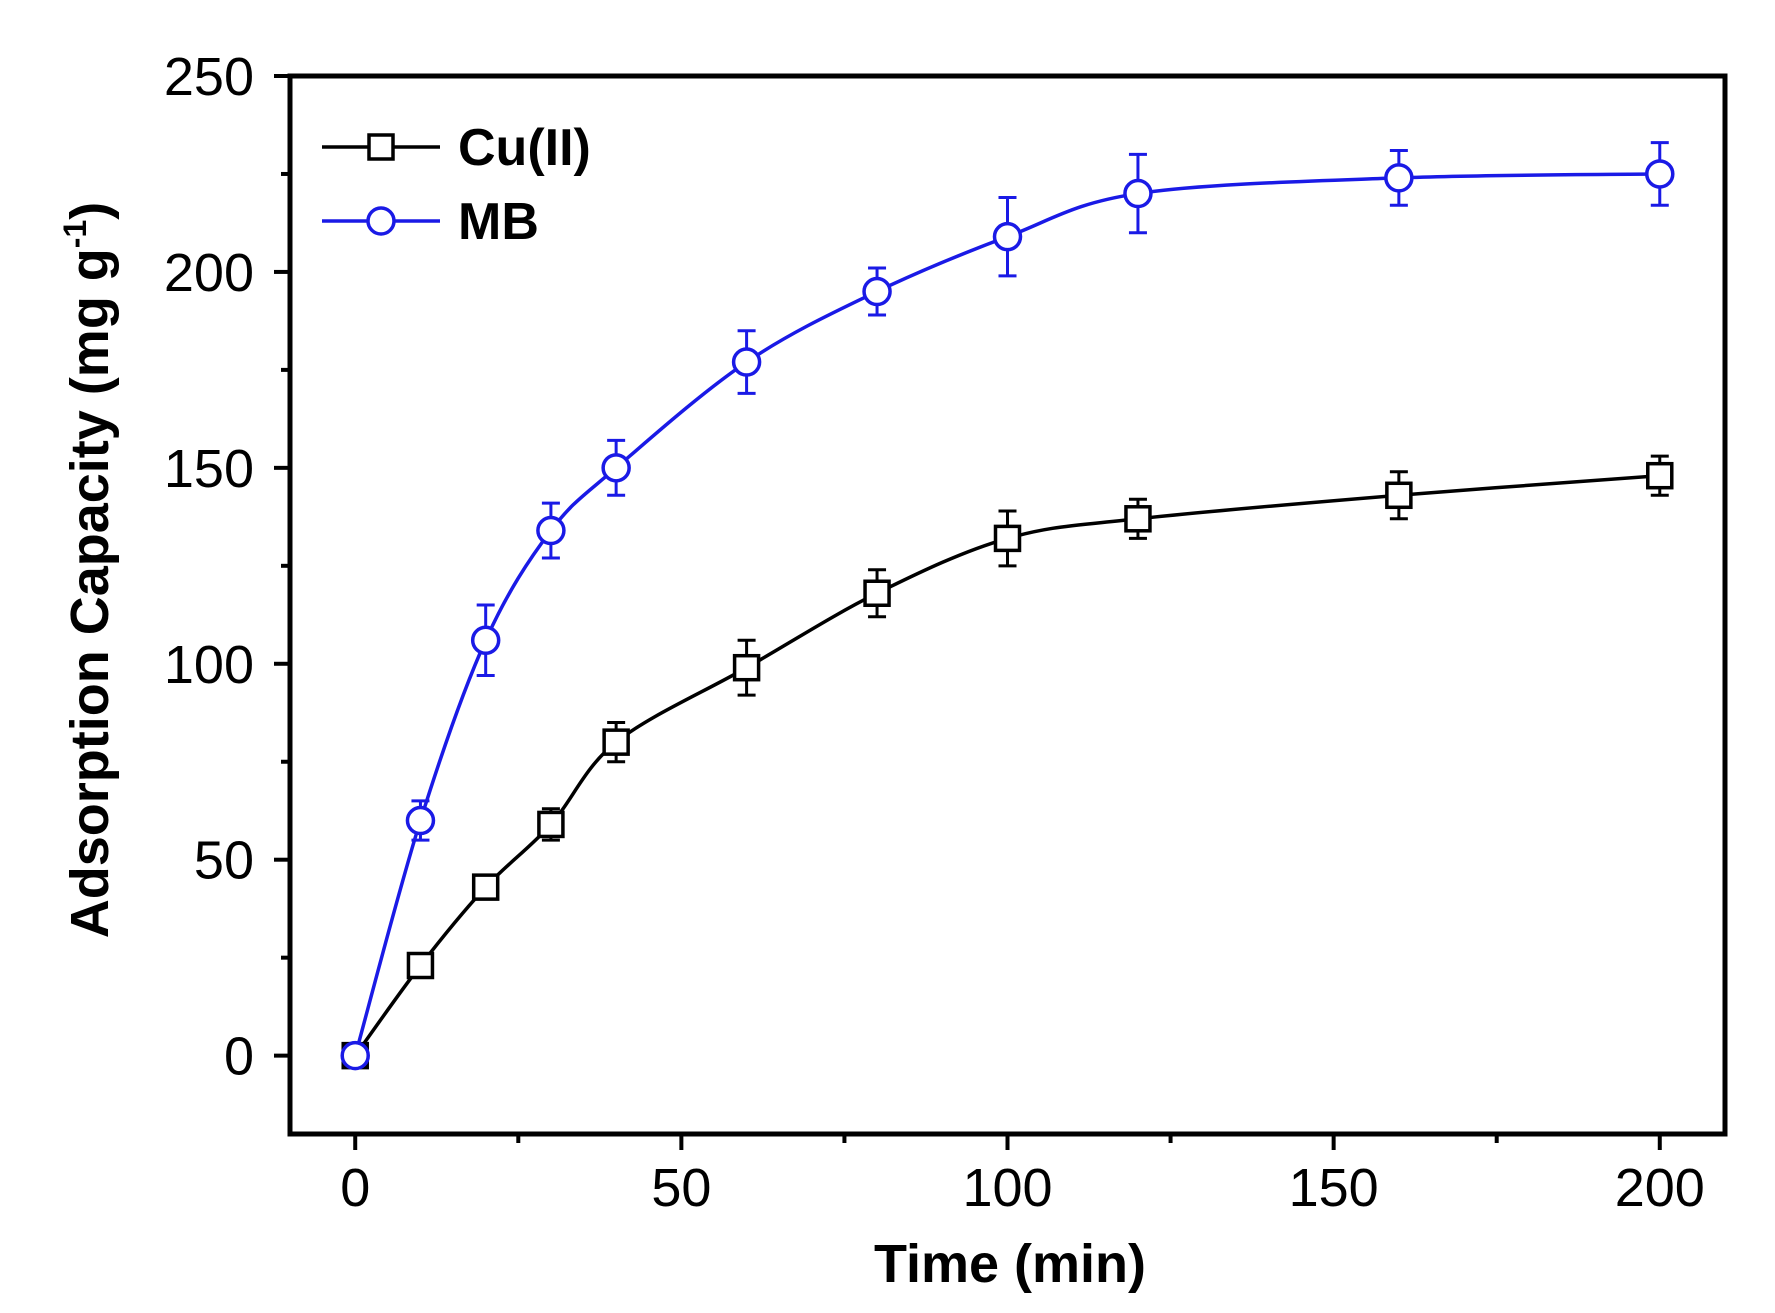  What do you see at coordinates (1010, 1264) in the screenshot?
I see `x-axis-title: Time (min)` at bounding box center [1010, 1264].